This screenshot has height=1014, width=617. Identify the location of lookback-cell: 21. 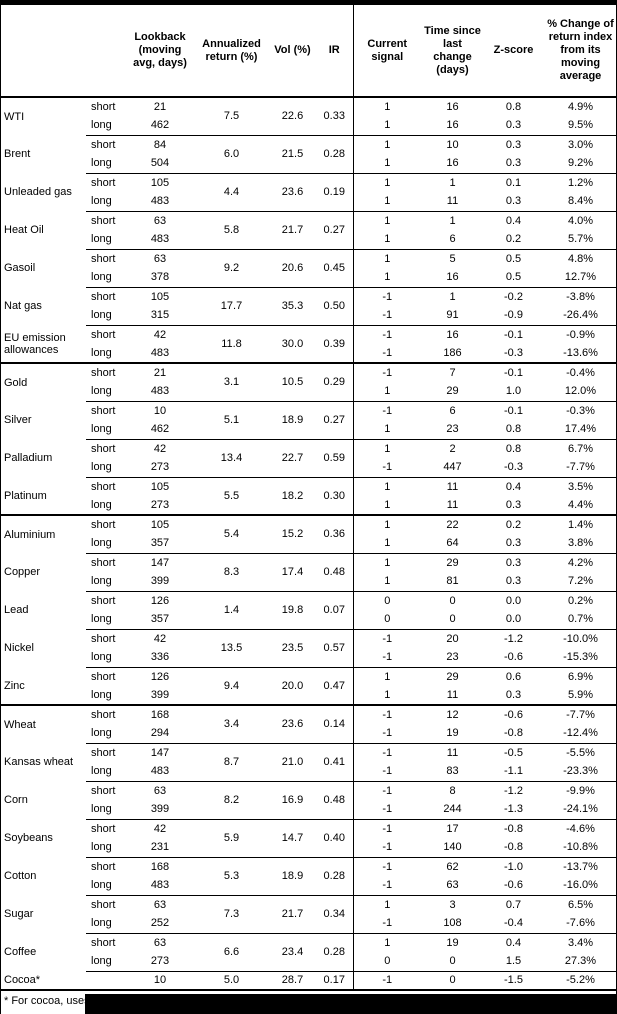
(160, 372).